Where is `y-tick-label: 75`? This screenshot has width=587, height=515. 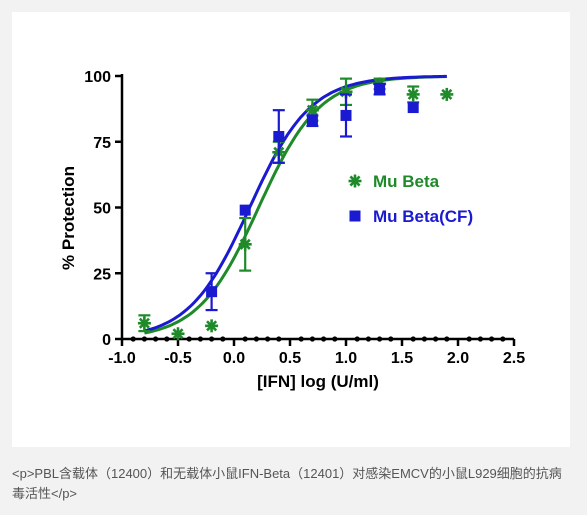 y-tick-label: 75 is located at coordinates (102, 143).